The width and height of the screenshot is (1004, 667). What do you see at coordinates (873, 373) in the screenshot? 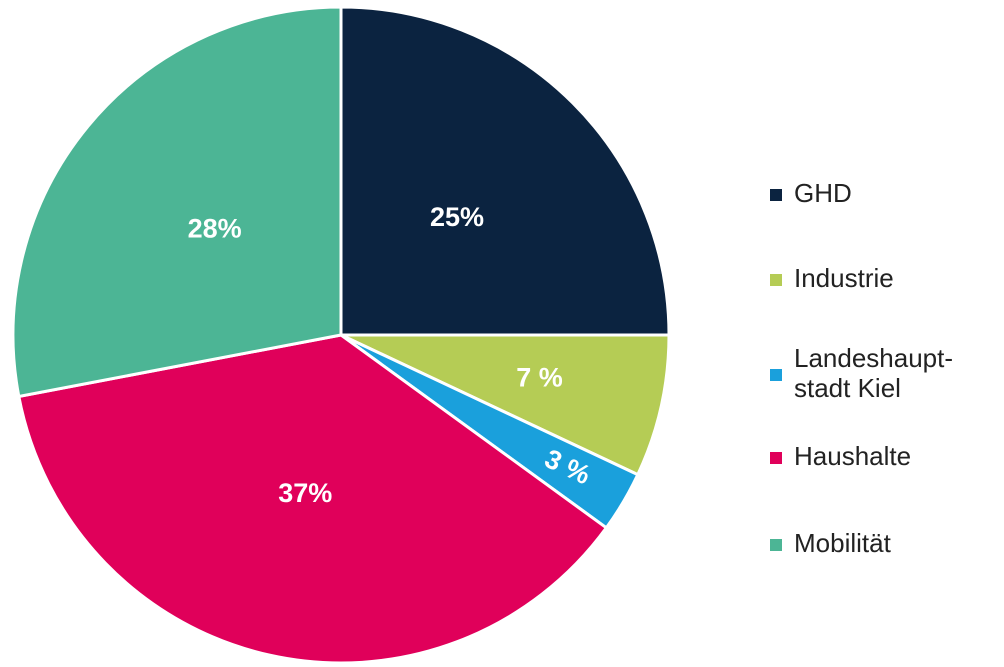
I see `legend-label: Landeshaupt-stadt Kiel` at bounding box center [873, 373].